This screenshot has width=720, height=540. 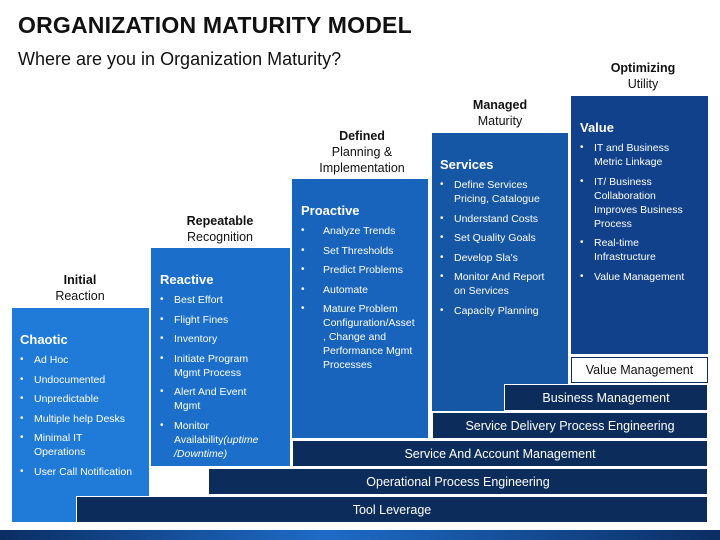 I want to click on band-business-management: Business Management, so click(x=606, y=397).